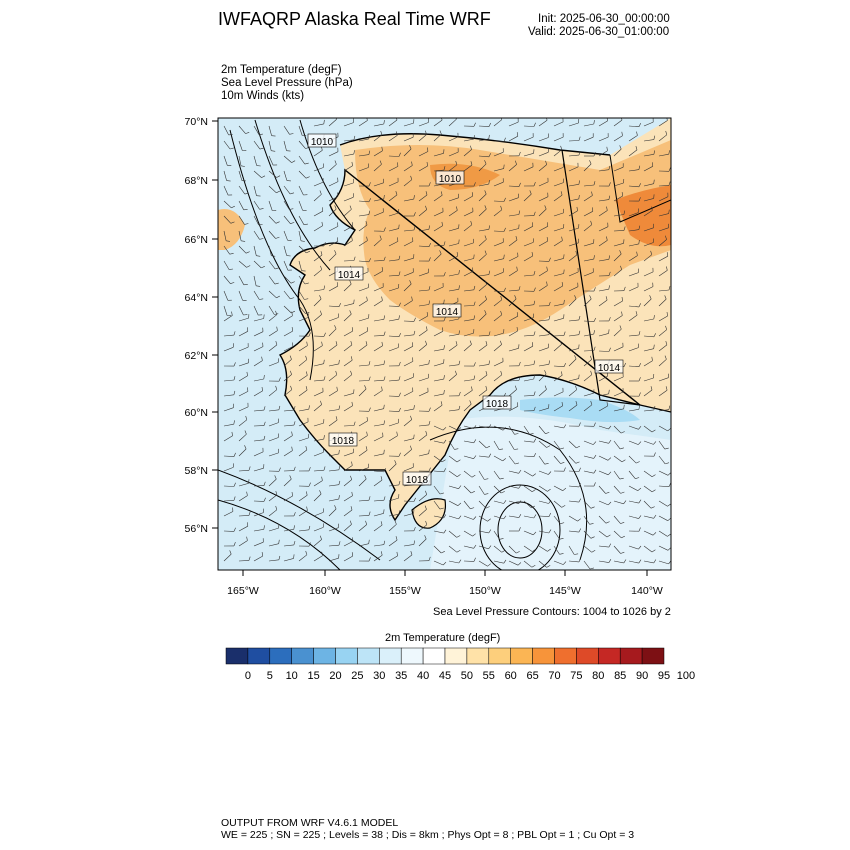  Describe the element at coordinates (580, 410) in the screenshot. I see `southcentral-cool-zone` at that location.